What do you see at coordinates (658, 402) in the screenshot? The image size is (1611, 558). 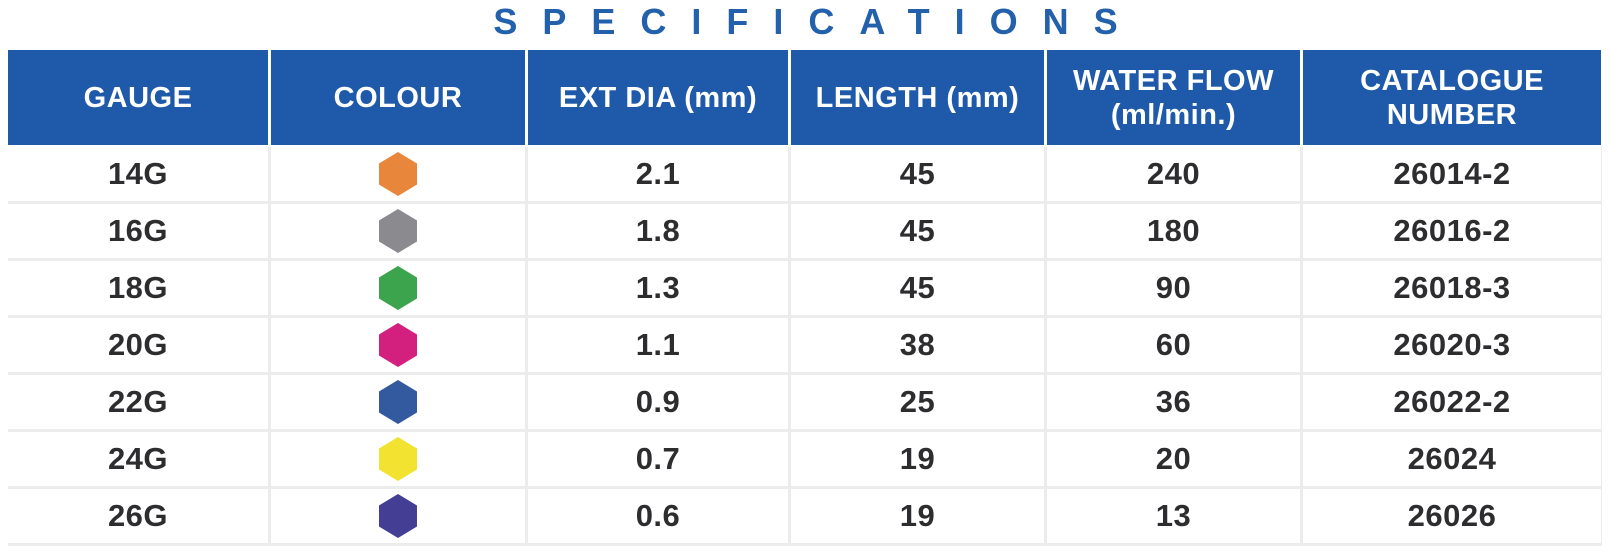 I see `cell-ext_dia: 0.9` at bounding box center [658, 402].